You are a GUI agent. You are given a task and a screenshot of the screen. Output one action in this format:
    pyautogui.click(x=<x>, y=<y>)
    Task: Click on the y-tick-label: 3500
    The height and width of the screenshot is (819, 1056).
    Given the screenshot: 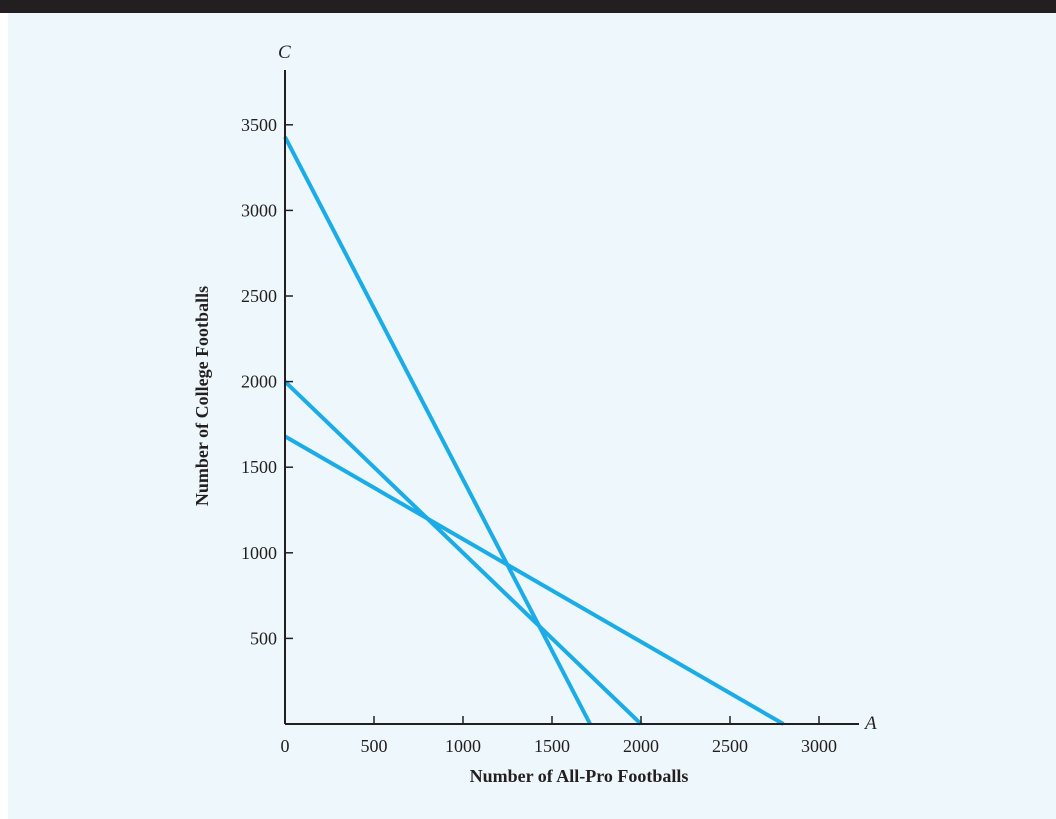 What is the action you would take?
    pyautogui.click(x=259, y=125)
    